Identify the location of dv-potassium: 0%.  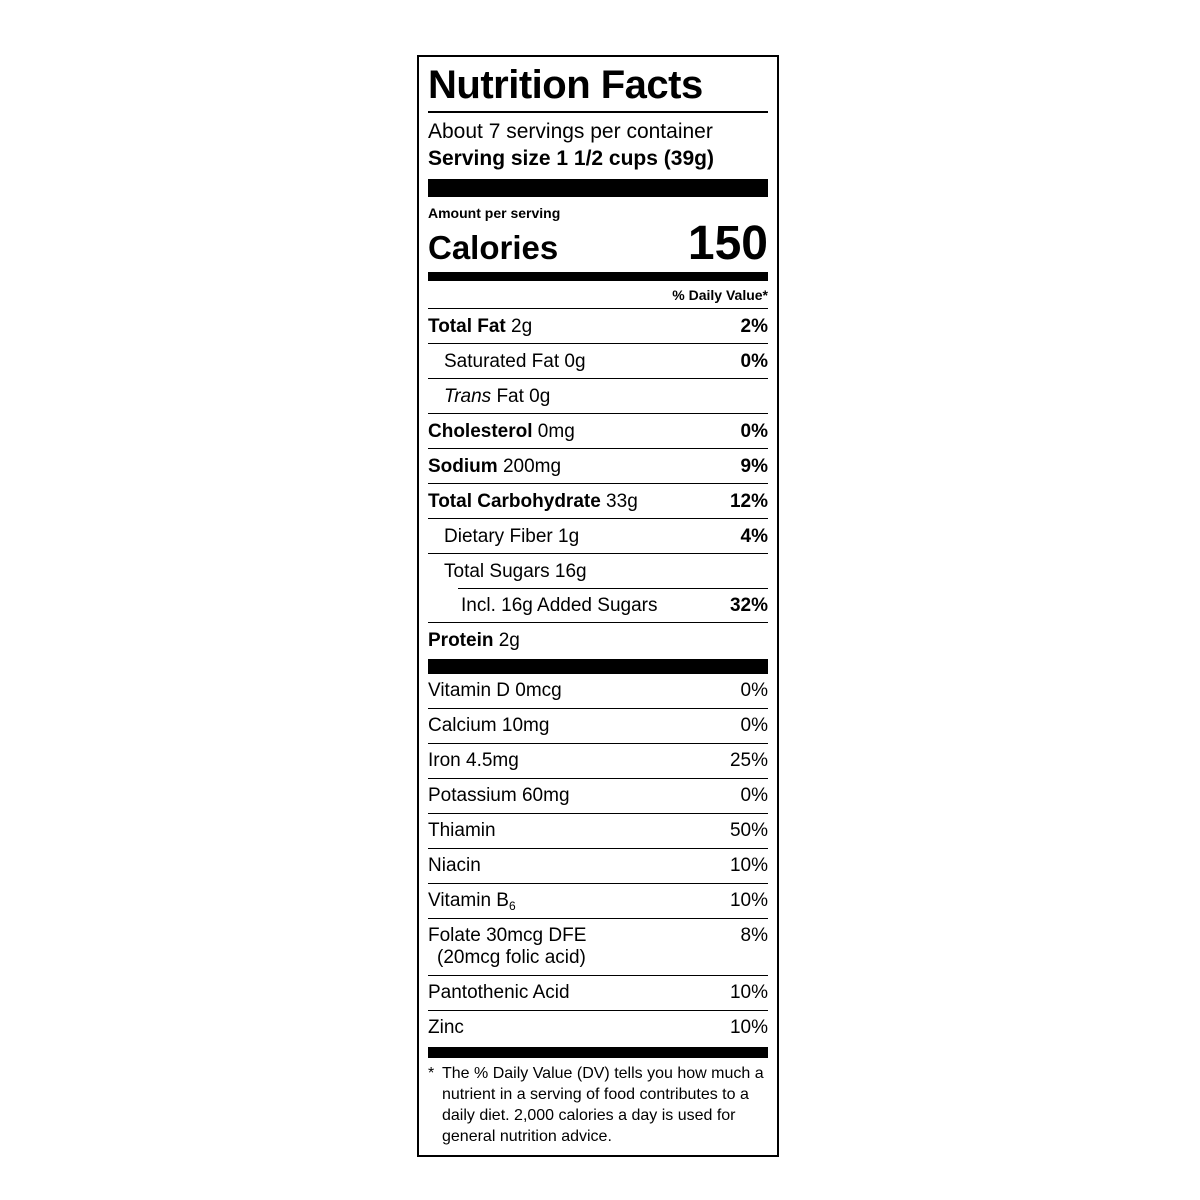
(754, 795).